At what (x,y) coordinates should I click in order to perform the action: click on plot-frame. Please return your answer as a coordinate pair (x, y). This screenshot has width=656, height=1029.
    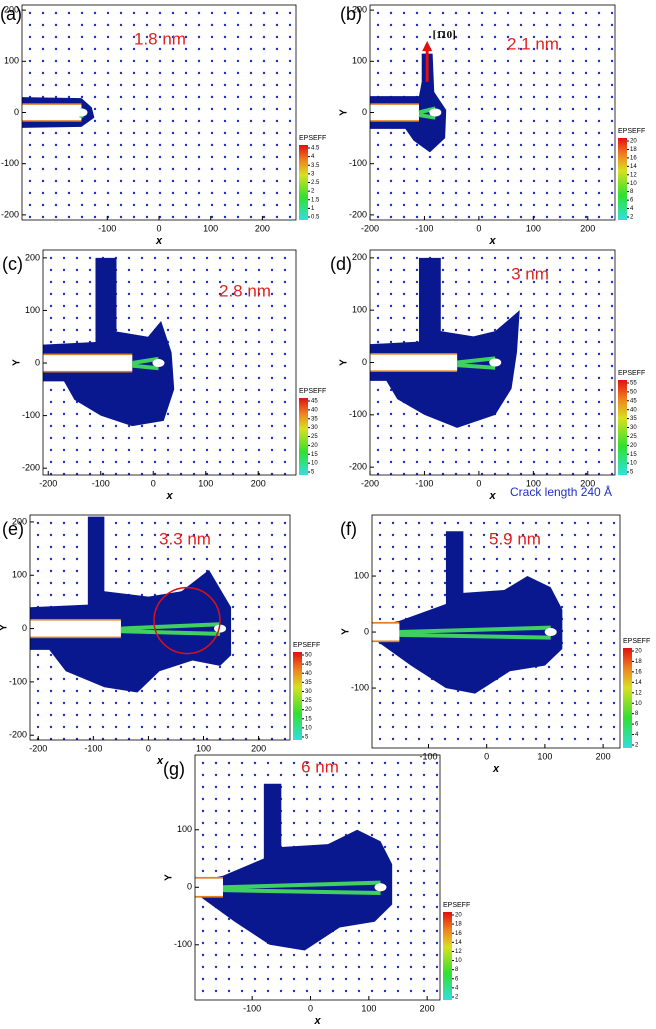
    Looking at the image, I should click on (317, 877).